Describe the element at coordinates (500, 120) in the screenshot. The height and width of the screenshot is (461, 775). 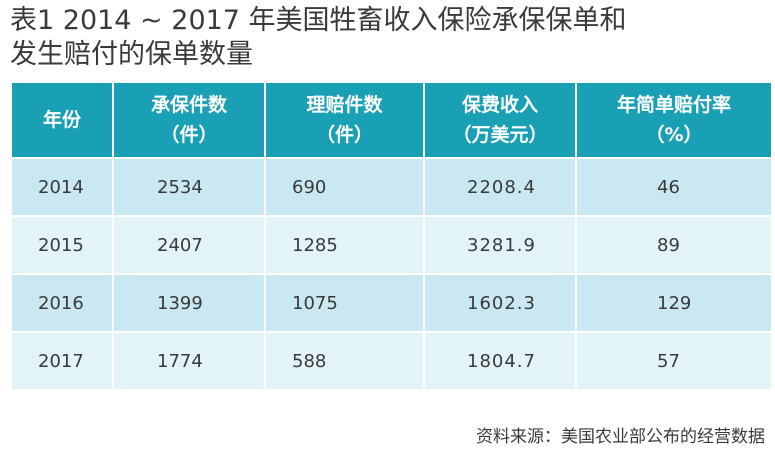
I see `header-premium: 保费收入 （万美元）` at that location.